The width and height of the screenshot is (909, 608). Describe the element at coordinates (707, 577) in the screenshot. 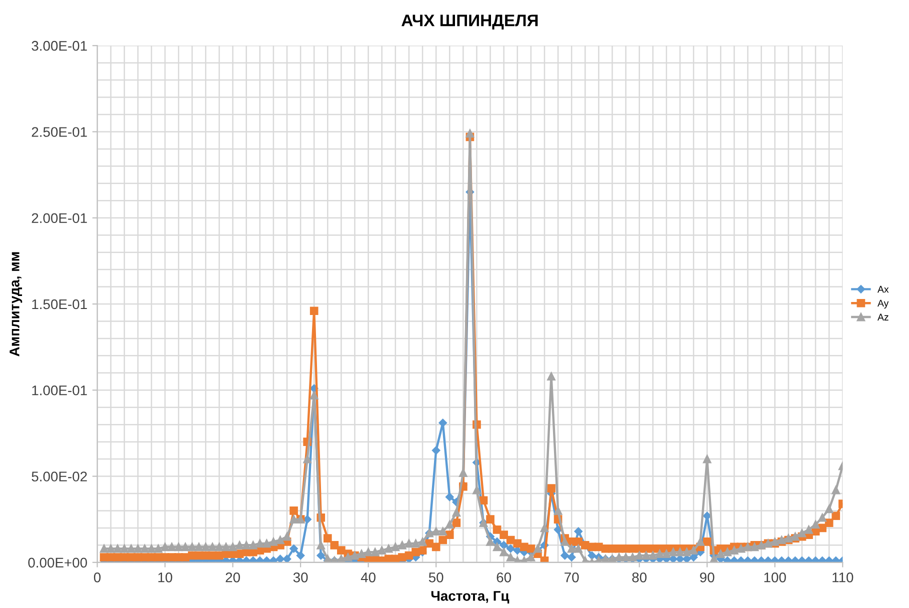

I see `x-tick-label: 90` at that location.